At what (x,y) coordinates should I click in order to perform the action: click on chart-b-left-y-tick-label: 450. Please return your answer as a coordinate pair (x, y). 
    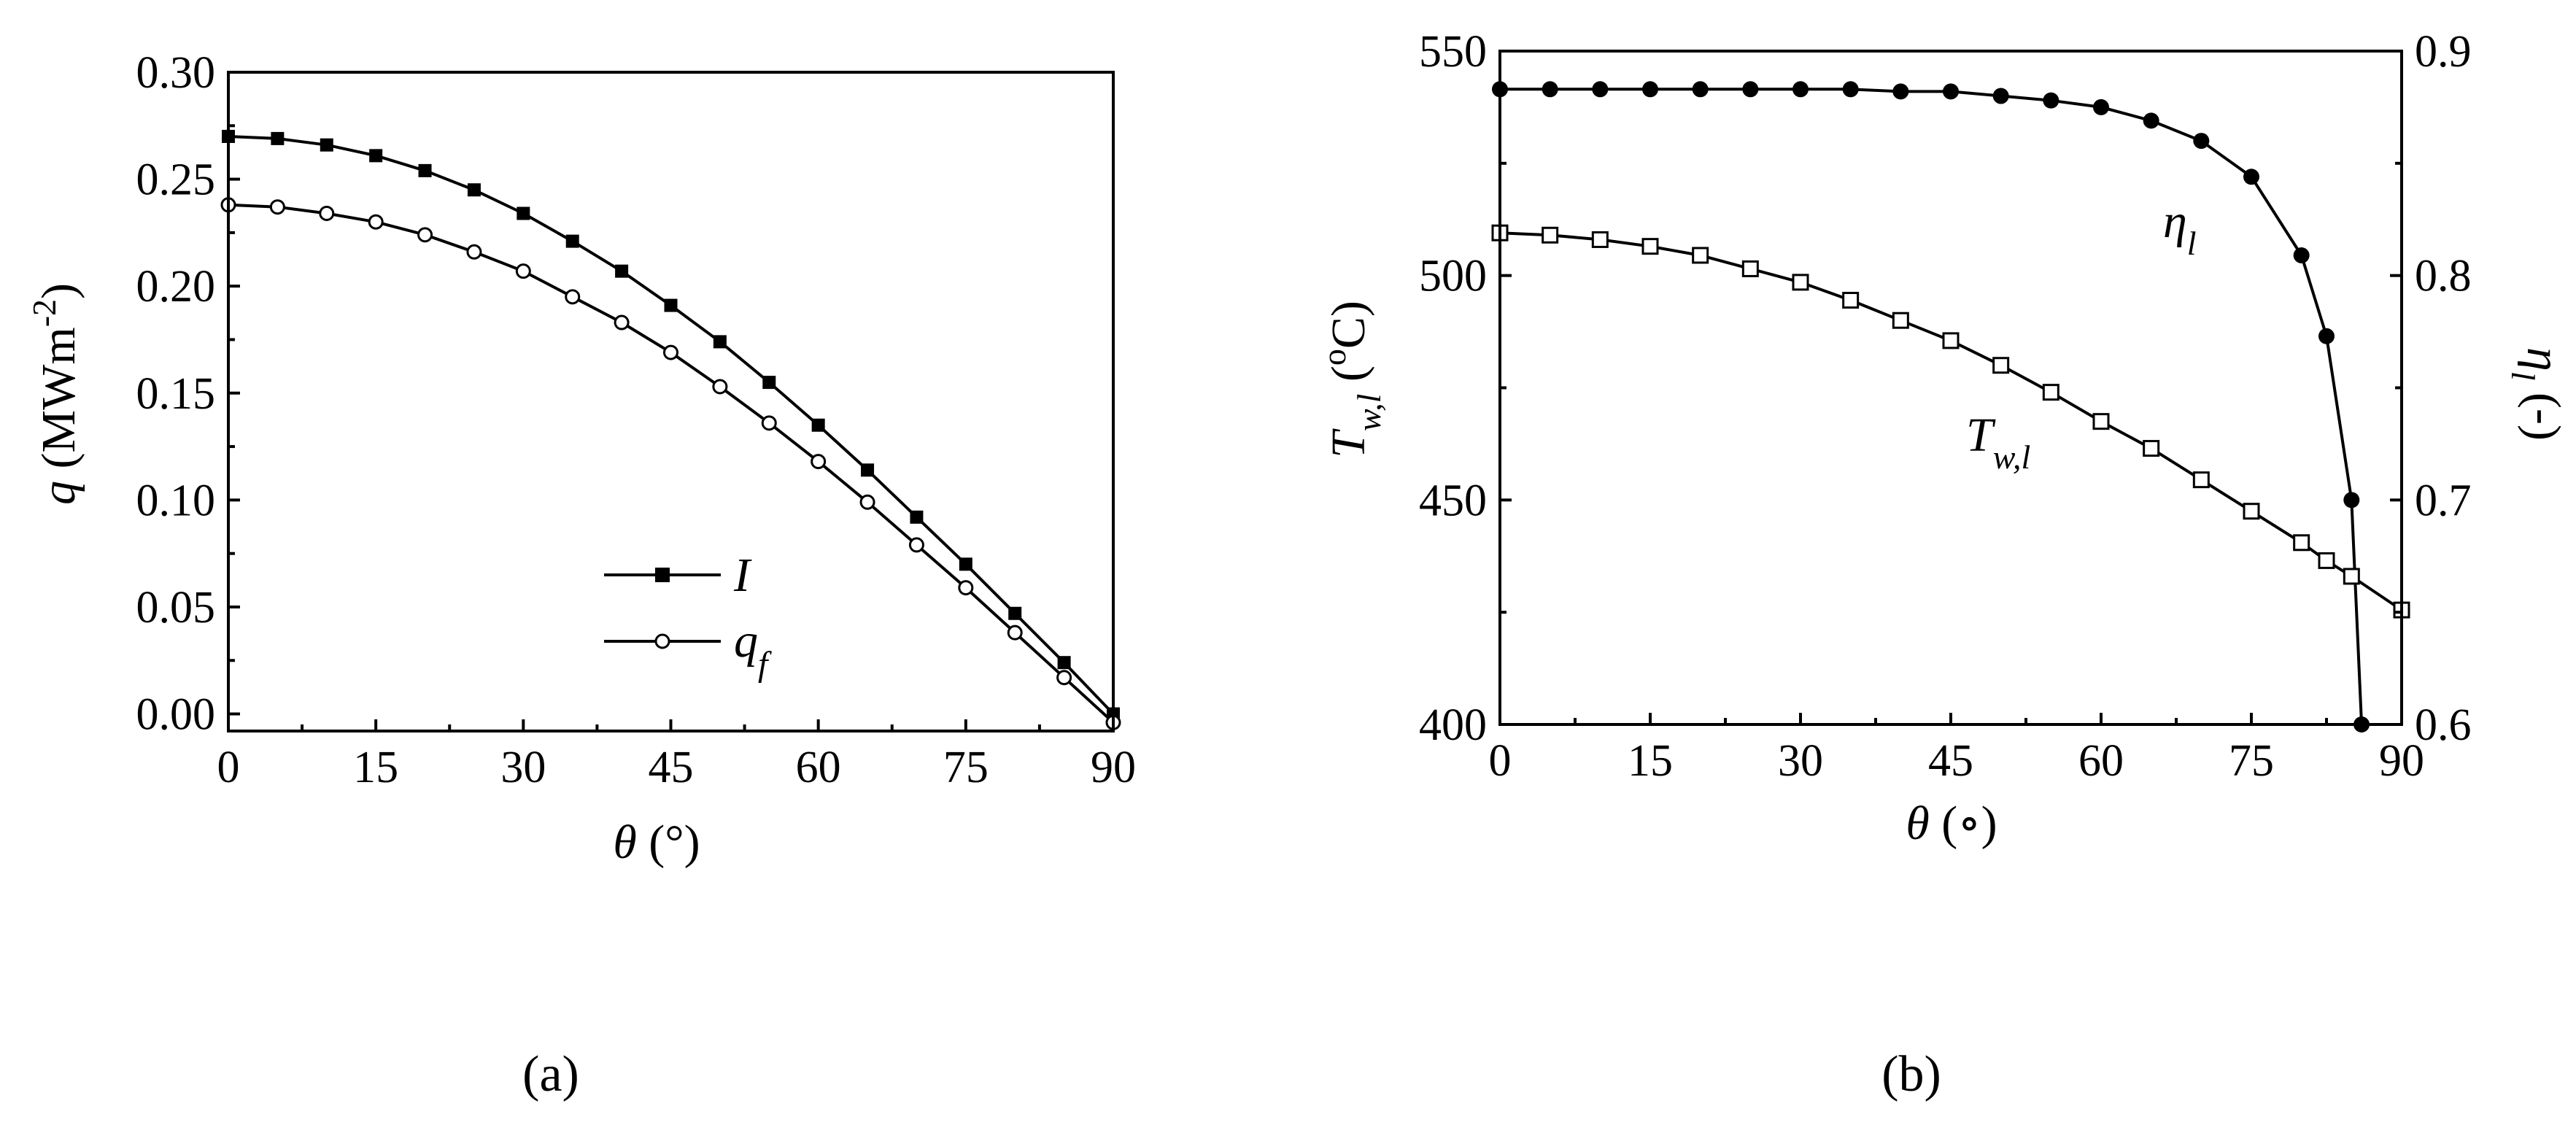
    Looking at the image, I should click on (1453, 500).